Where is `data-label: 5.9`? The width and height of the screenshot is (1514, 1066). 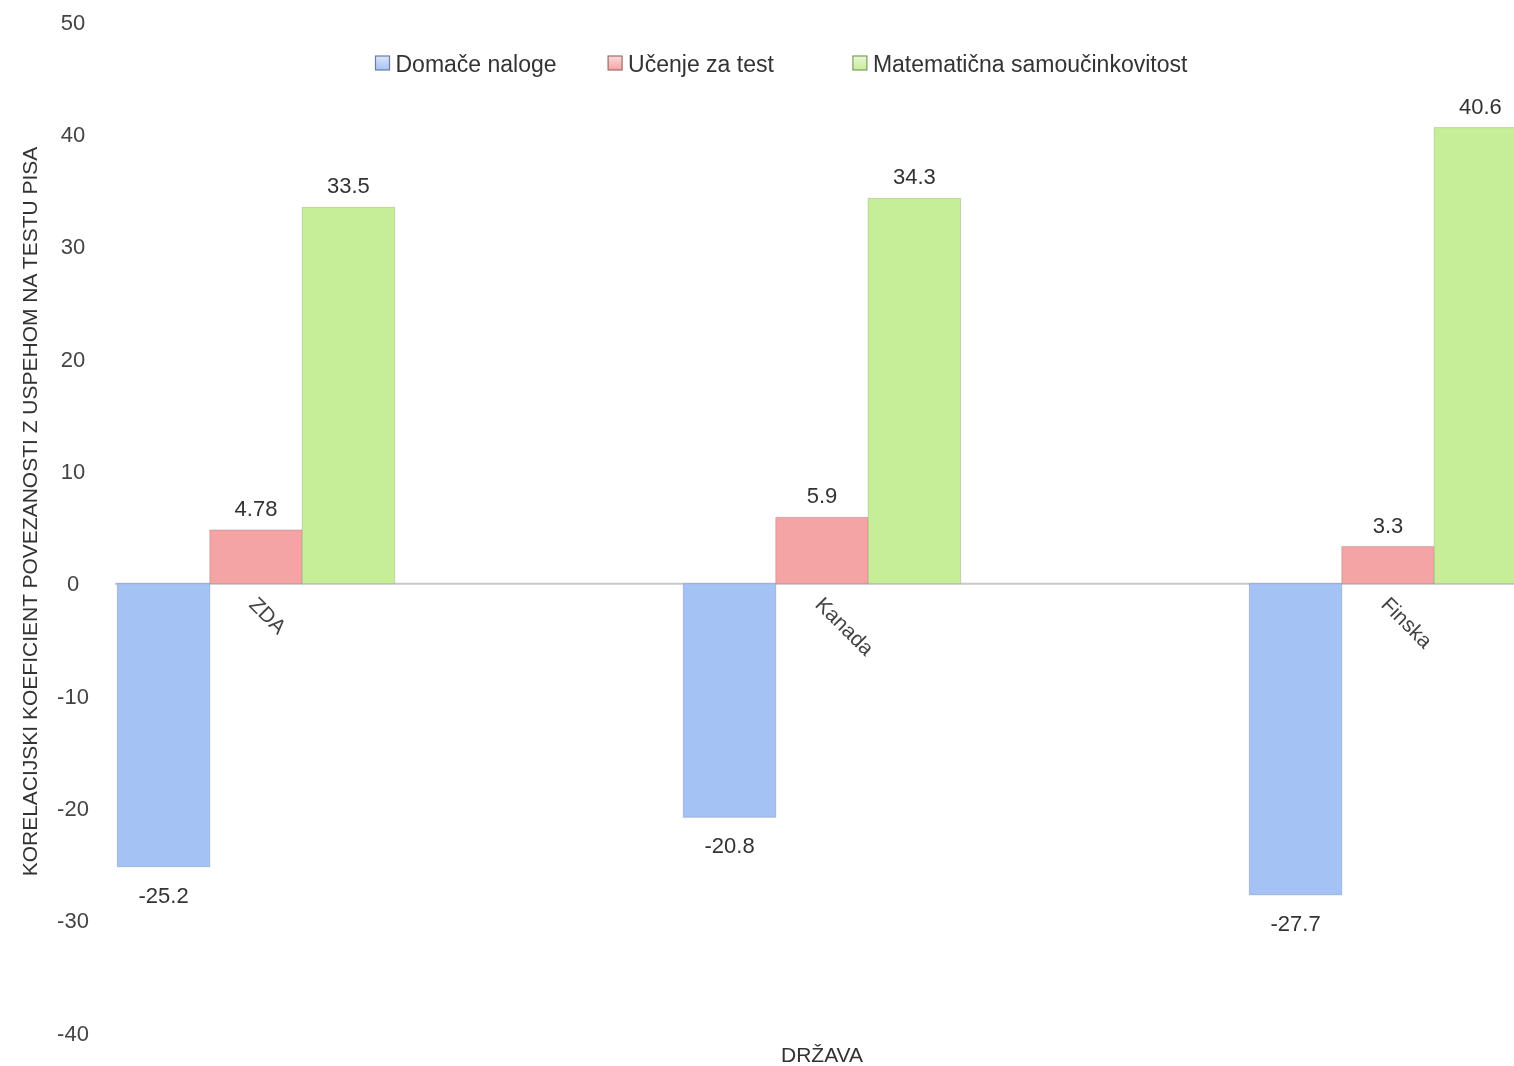
data-label: 5.9 is located at coordinates (822, 496).